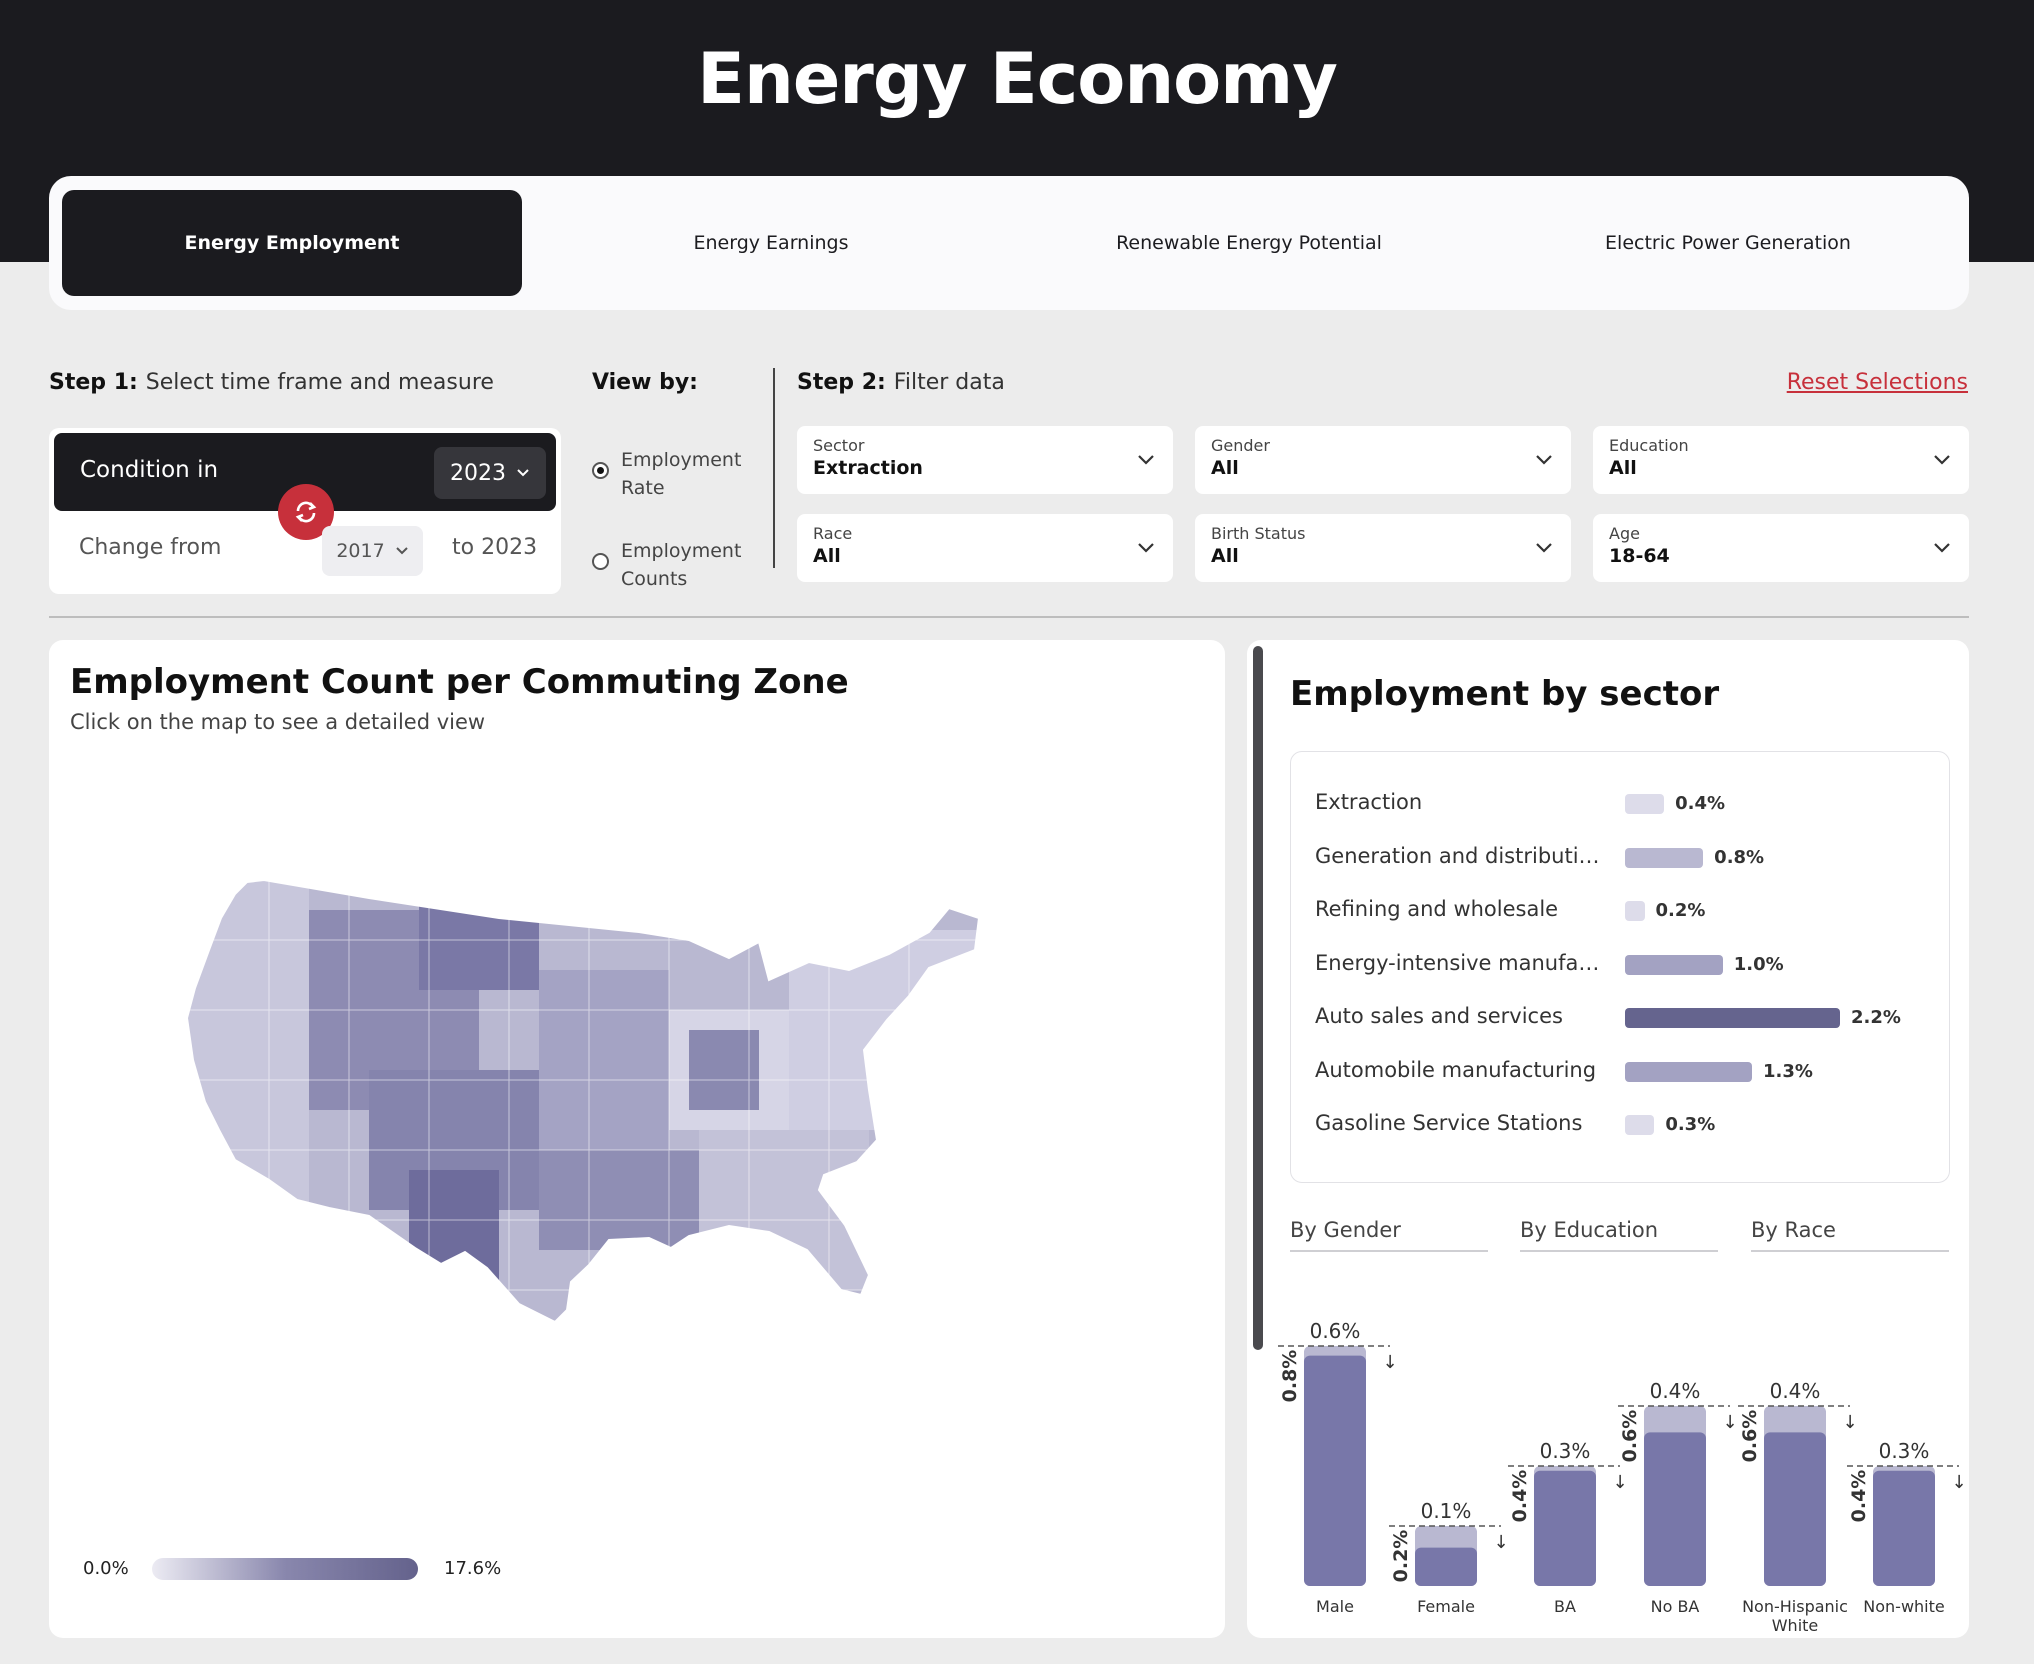  Describe the element at coordinates (600, 561) in the screenshot. I see `radio-button` at that location.